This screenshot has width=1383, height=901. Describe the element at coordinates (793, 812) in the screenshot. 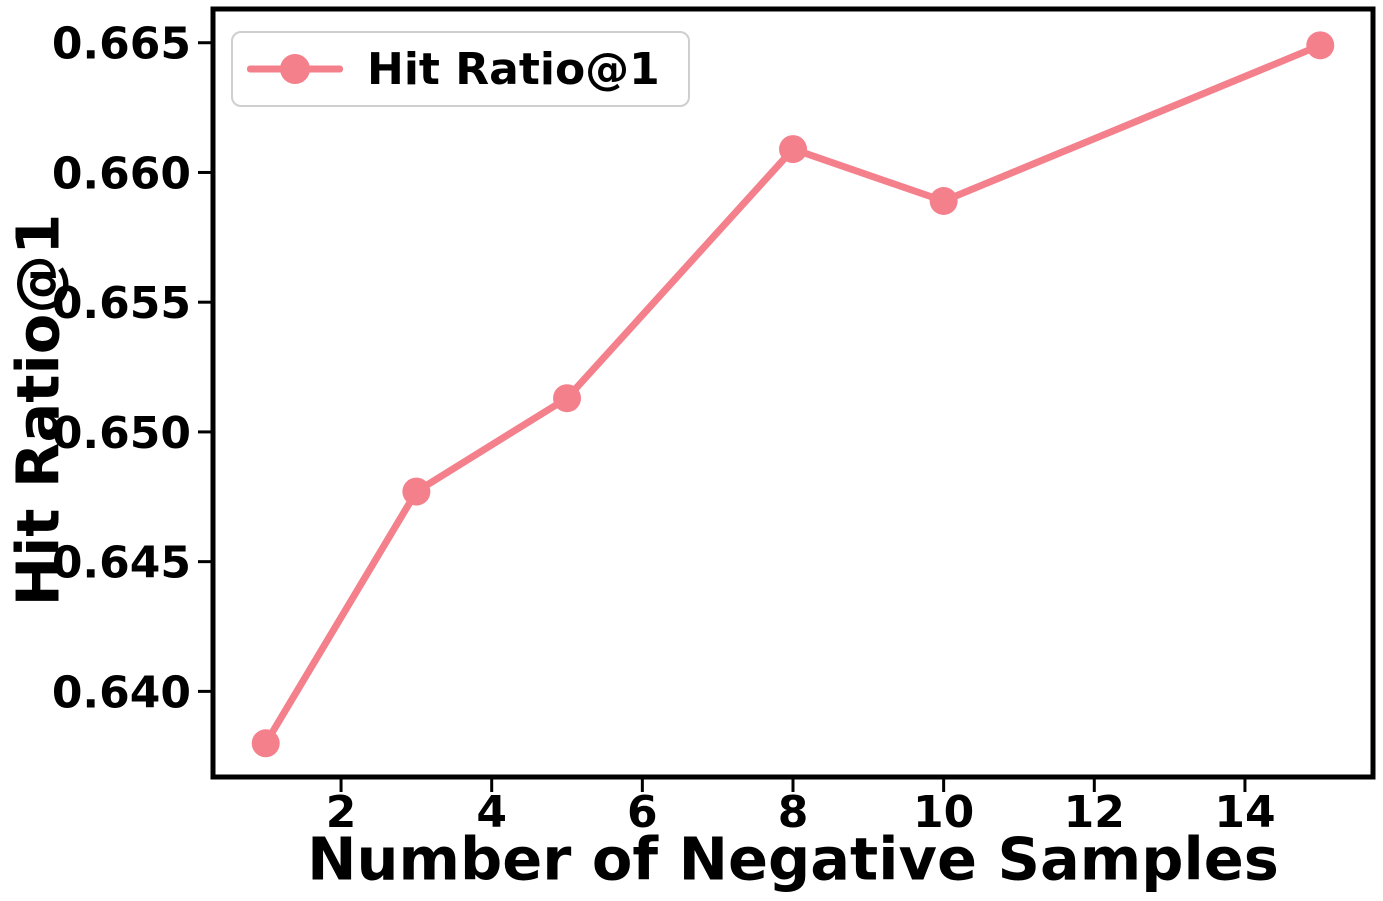

I see `x-tick-label: 8` at that location.